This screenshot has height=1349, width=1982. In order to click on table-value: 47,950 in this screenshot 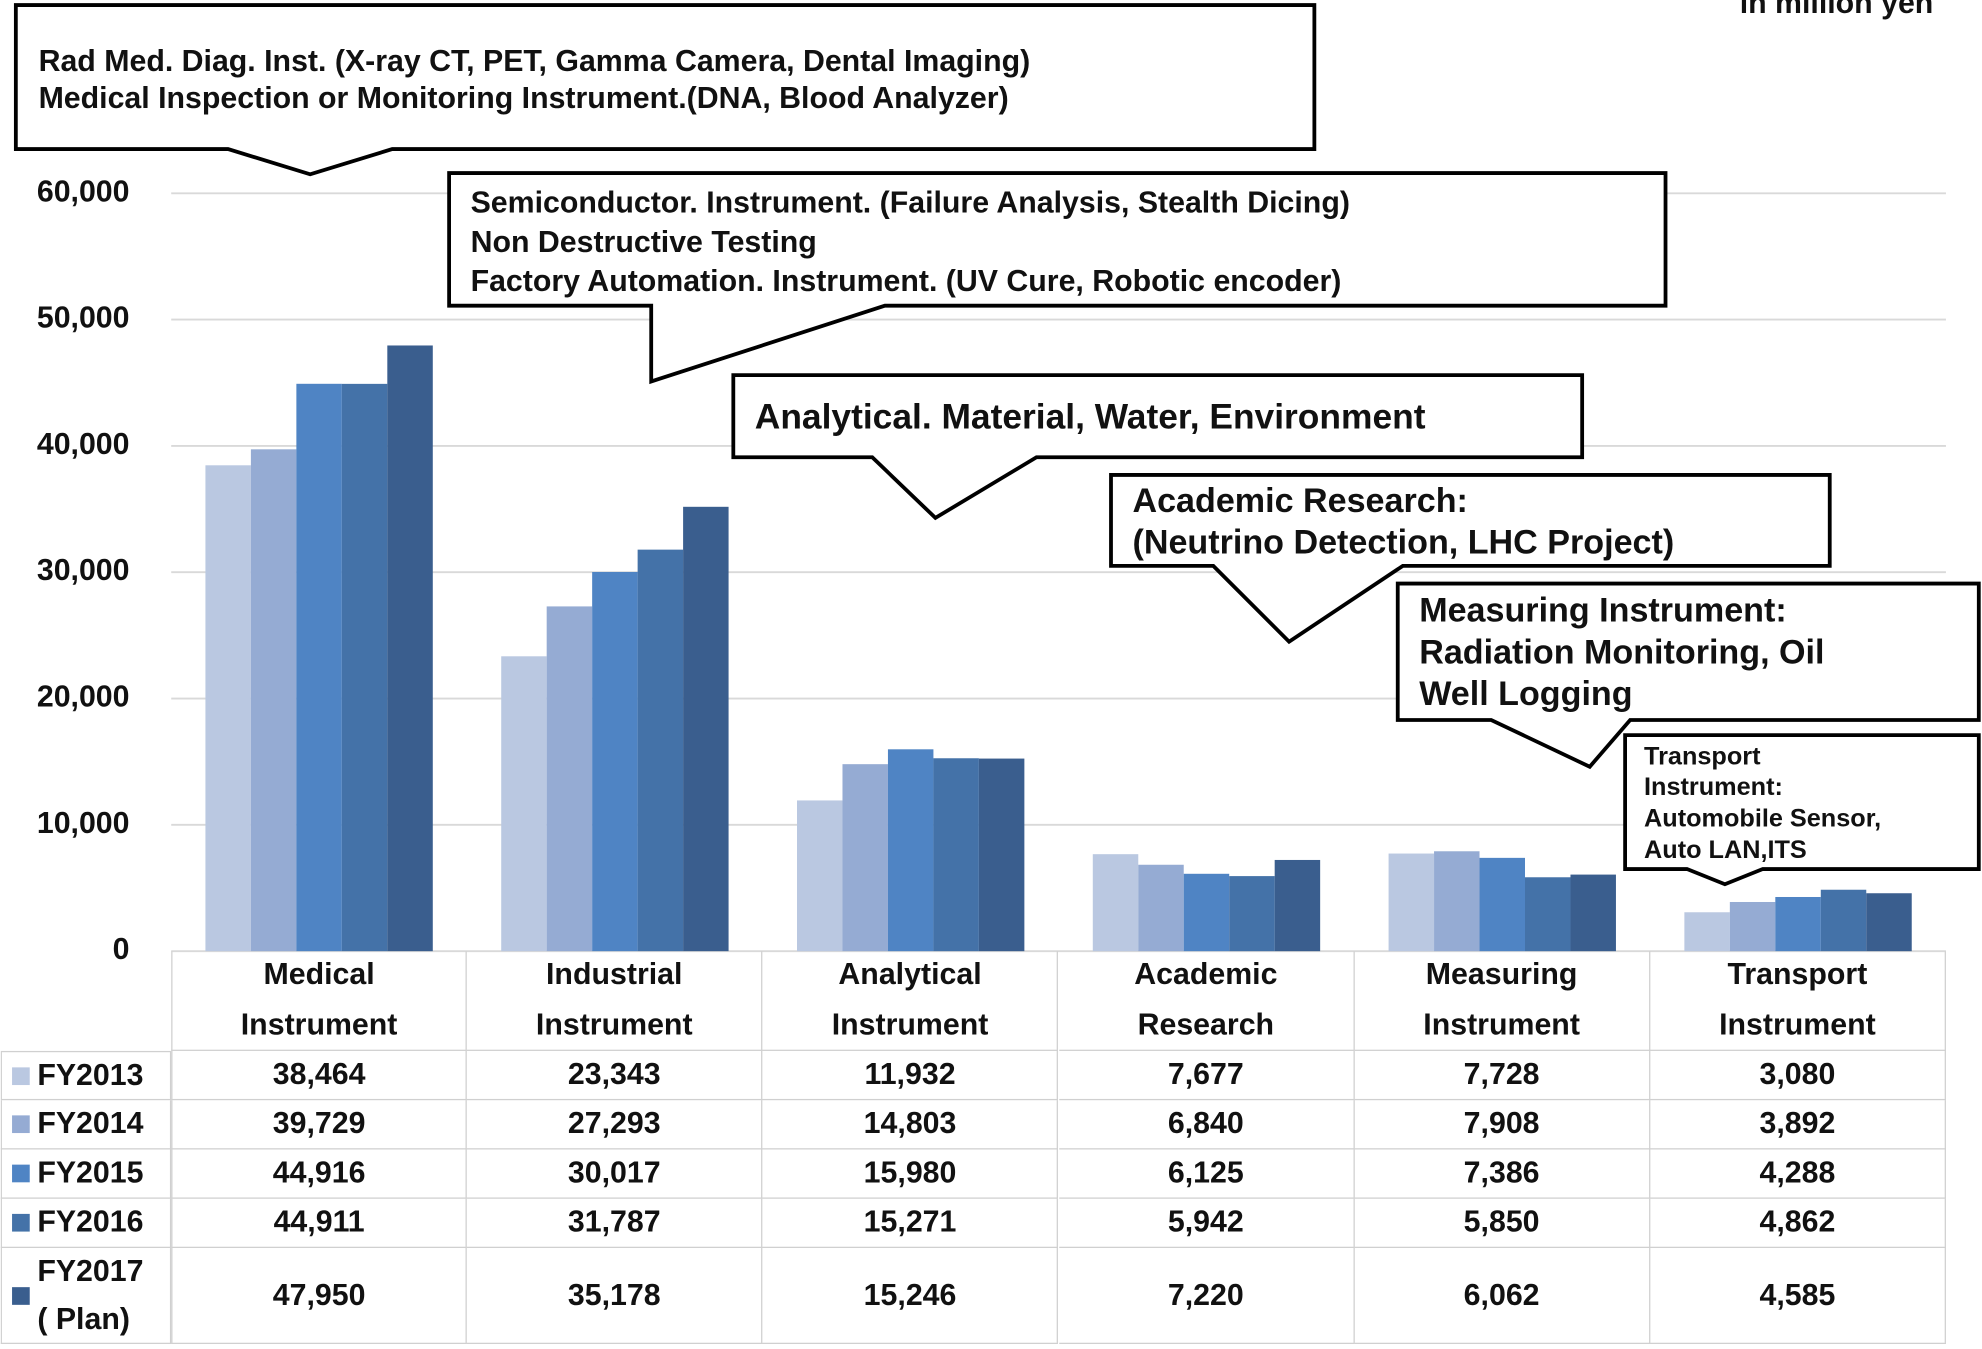, I will do `click(319, 1296)`.